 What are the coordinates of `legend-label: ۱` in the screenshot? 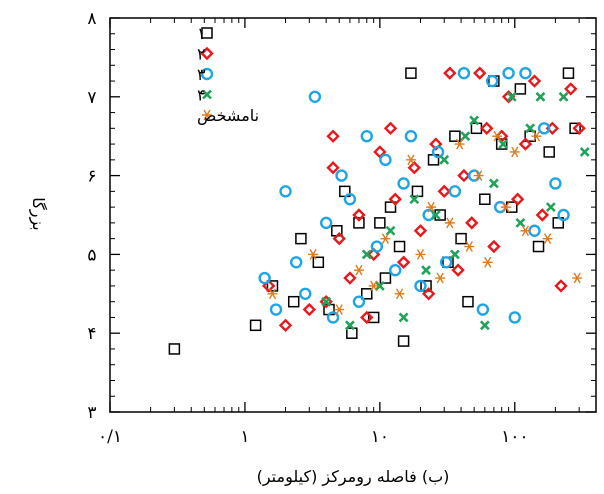 It's located at (201, 33).